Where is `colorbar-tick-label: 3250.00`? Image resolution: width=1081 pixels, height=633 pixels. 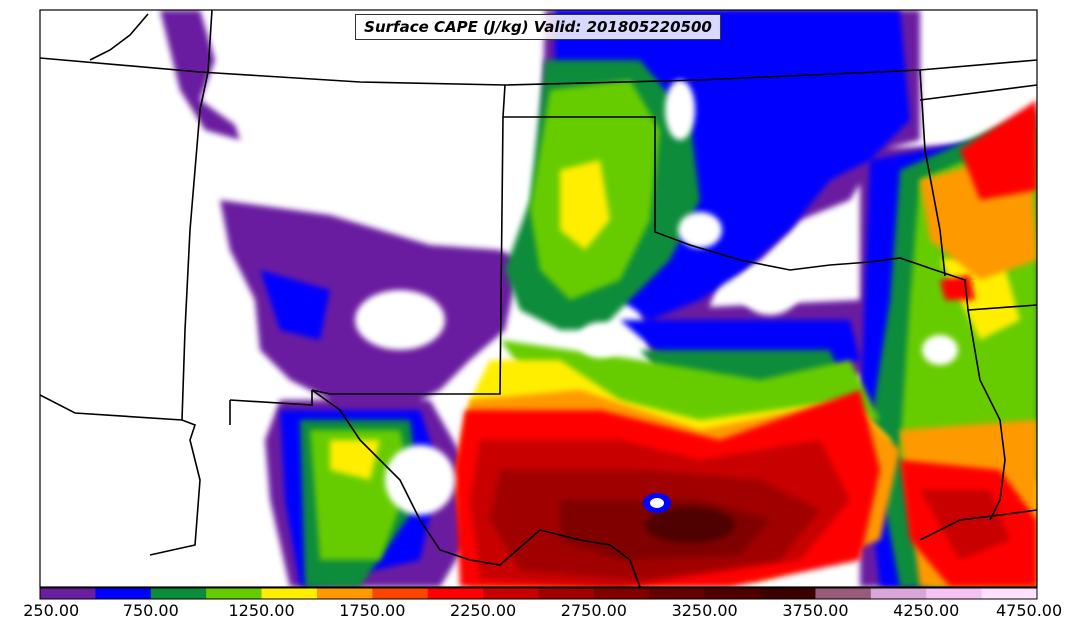
colorbar-tick-label: 3250.00 is located at coordinates (704, 610).